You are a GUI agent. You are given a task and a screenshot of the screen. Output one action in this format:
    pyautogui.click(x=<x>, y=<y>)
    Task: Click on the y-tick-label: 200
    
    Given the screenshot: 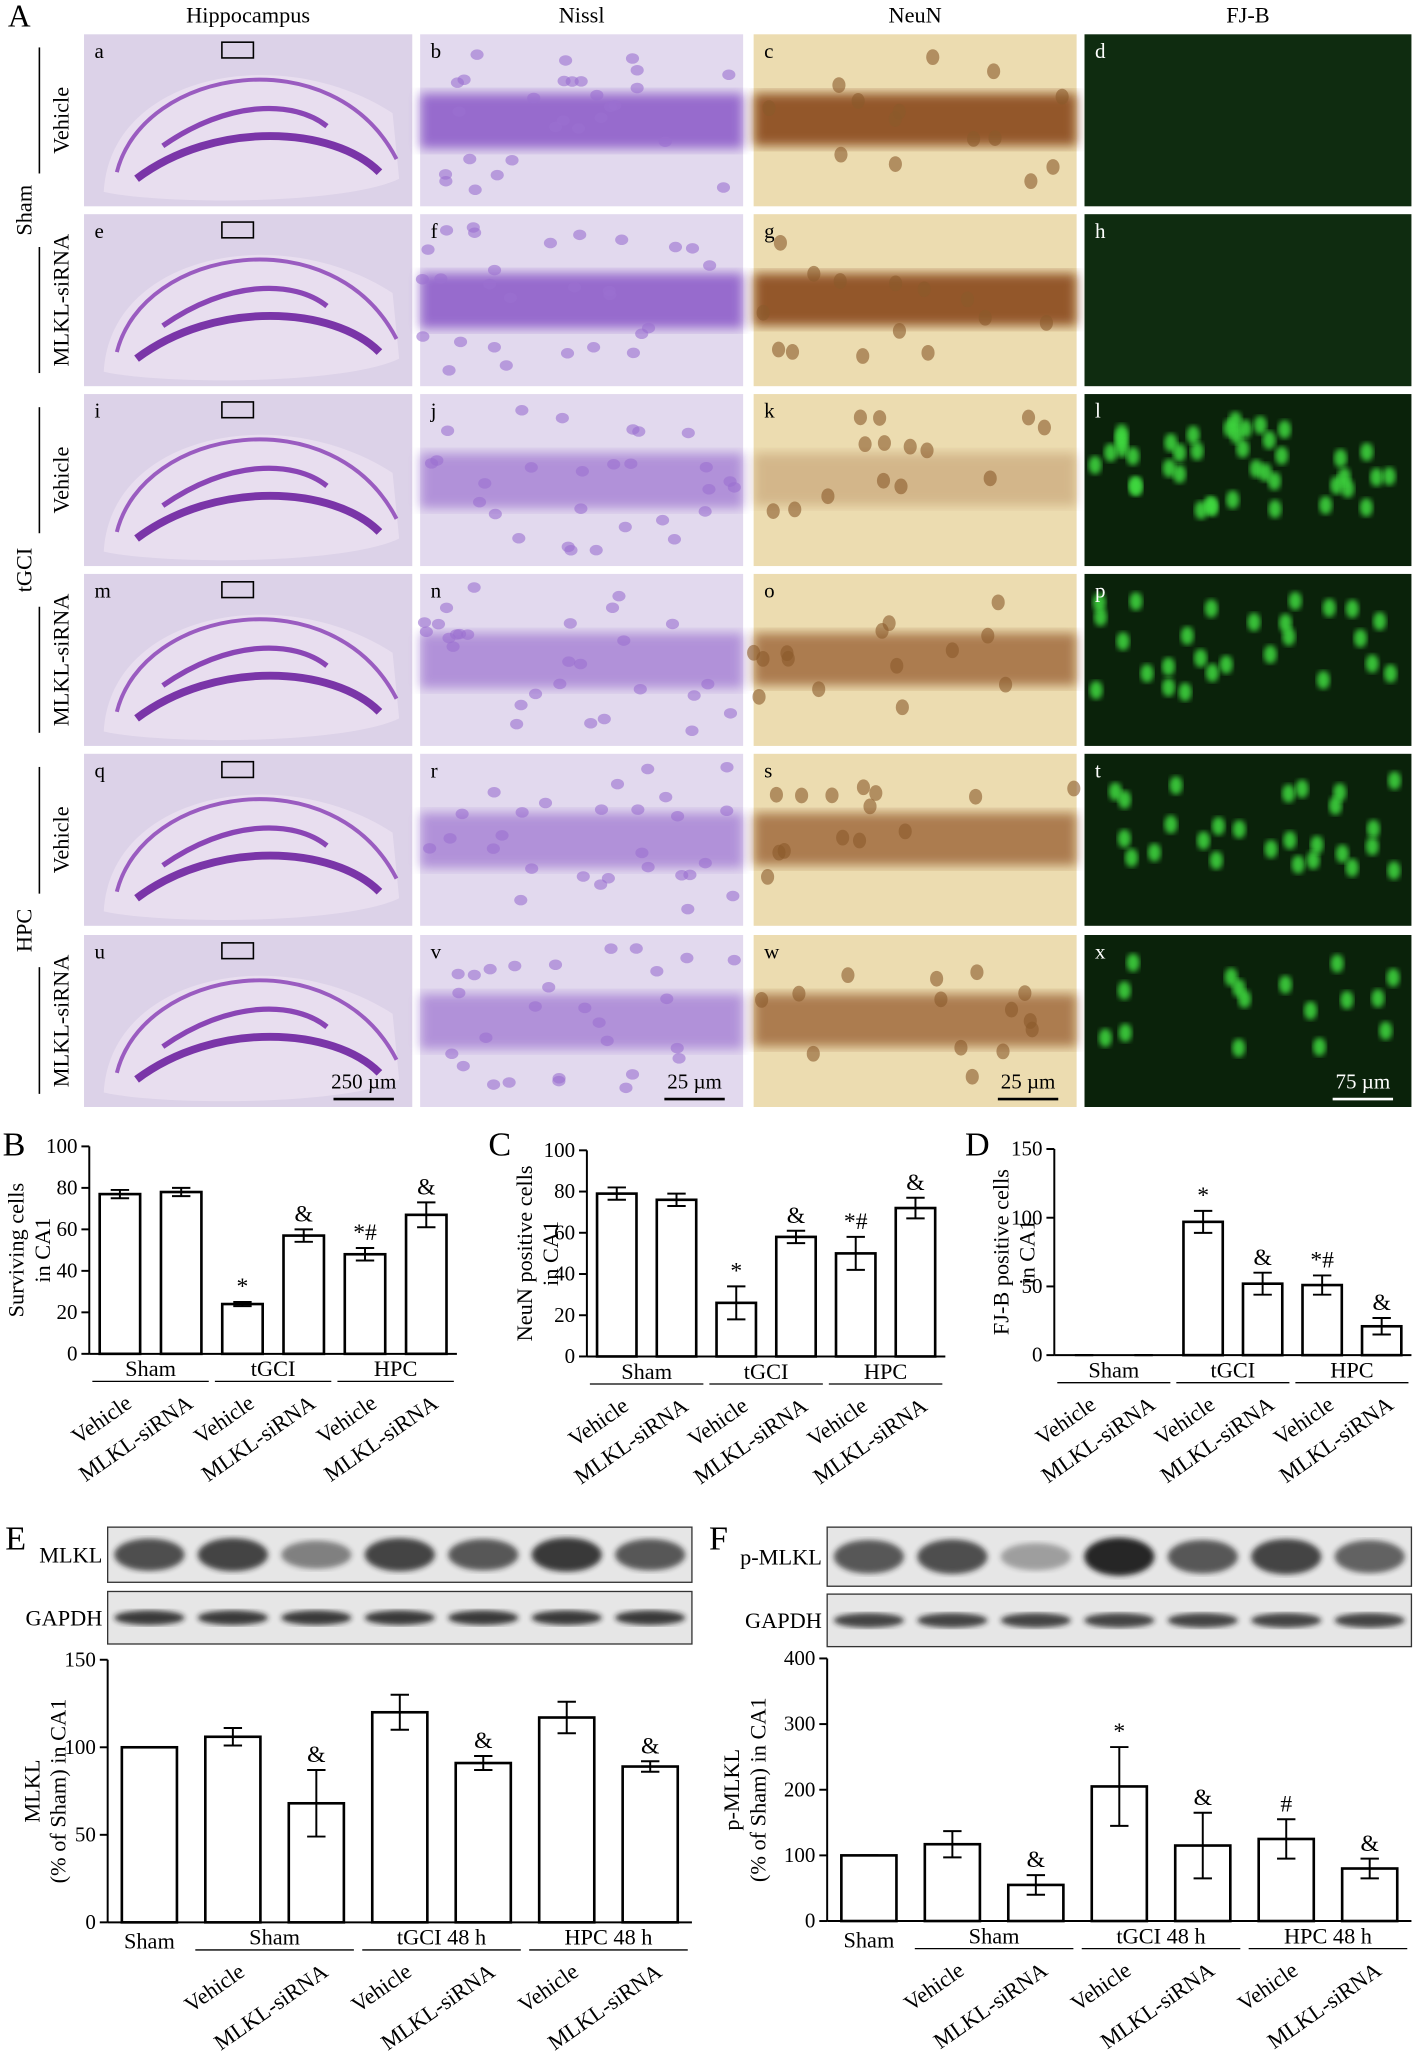 What is the action you would take?
    pyautogui.click(x=799, y=1789)
    